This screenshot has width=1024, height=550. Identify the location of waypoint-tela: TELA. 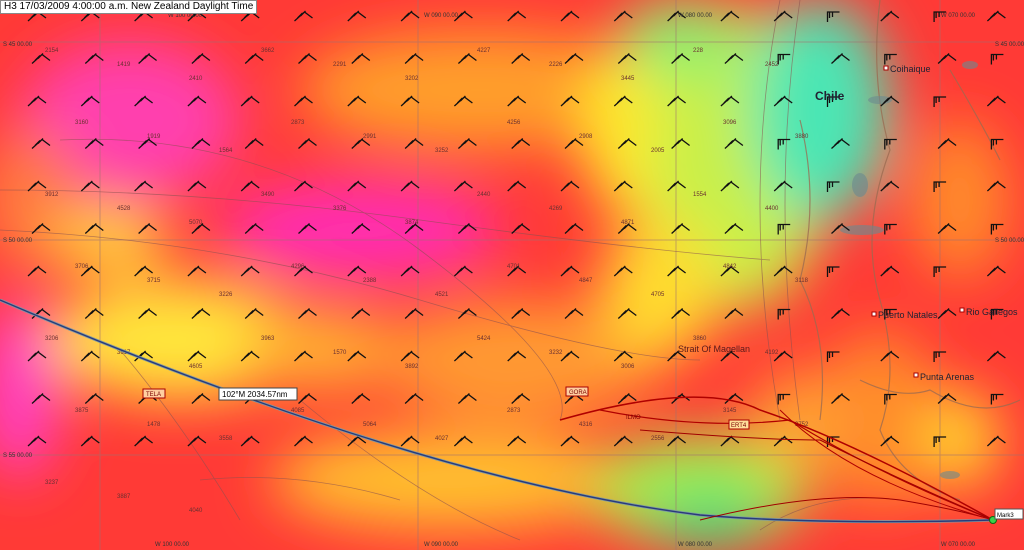
(153, 395).